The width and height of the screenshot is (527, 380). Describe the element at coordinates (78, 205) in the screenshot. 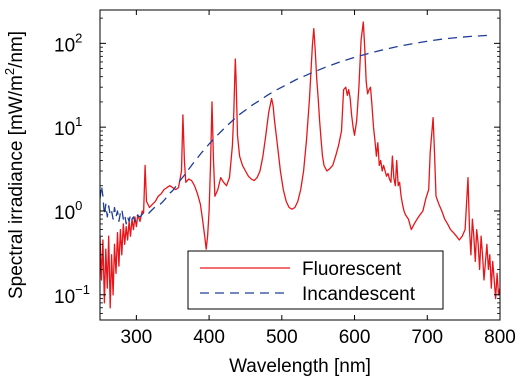

I see `y-tick-exponent: 0` at that location.